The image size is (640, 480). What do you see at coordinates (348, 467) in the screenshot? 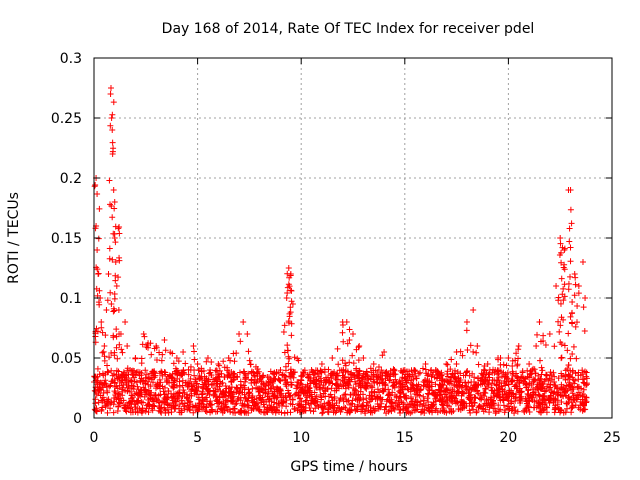
I see `x-axis-label: GPS time / hours` at bounding box center [348, 467].